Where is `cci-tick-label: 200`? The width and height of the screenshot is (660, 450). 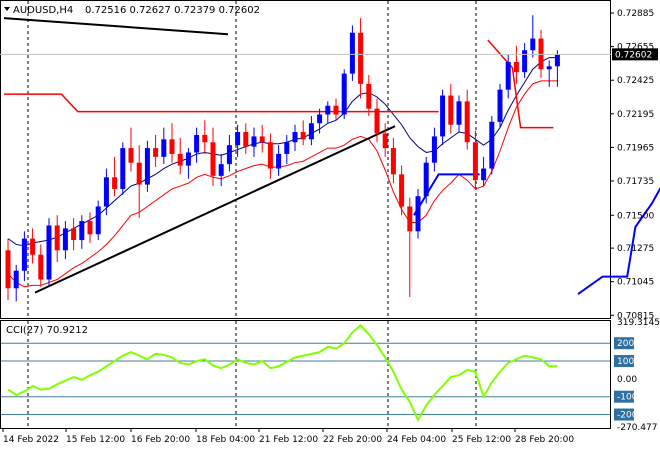 cci-tick-label: 200 is located at coordinates (625, 344).